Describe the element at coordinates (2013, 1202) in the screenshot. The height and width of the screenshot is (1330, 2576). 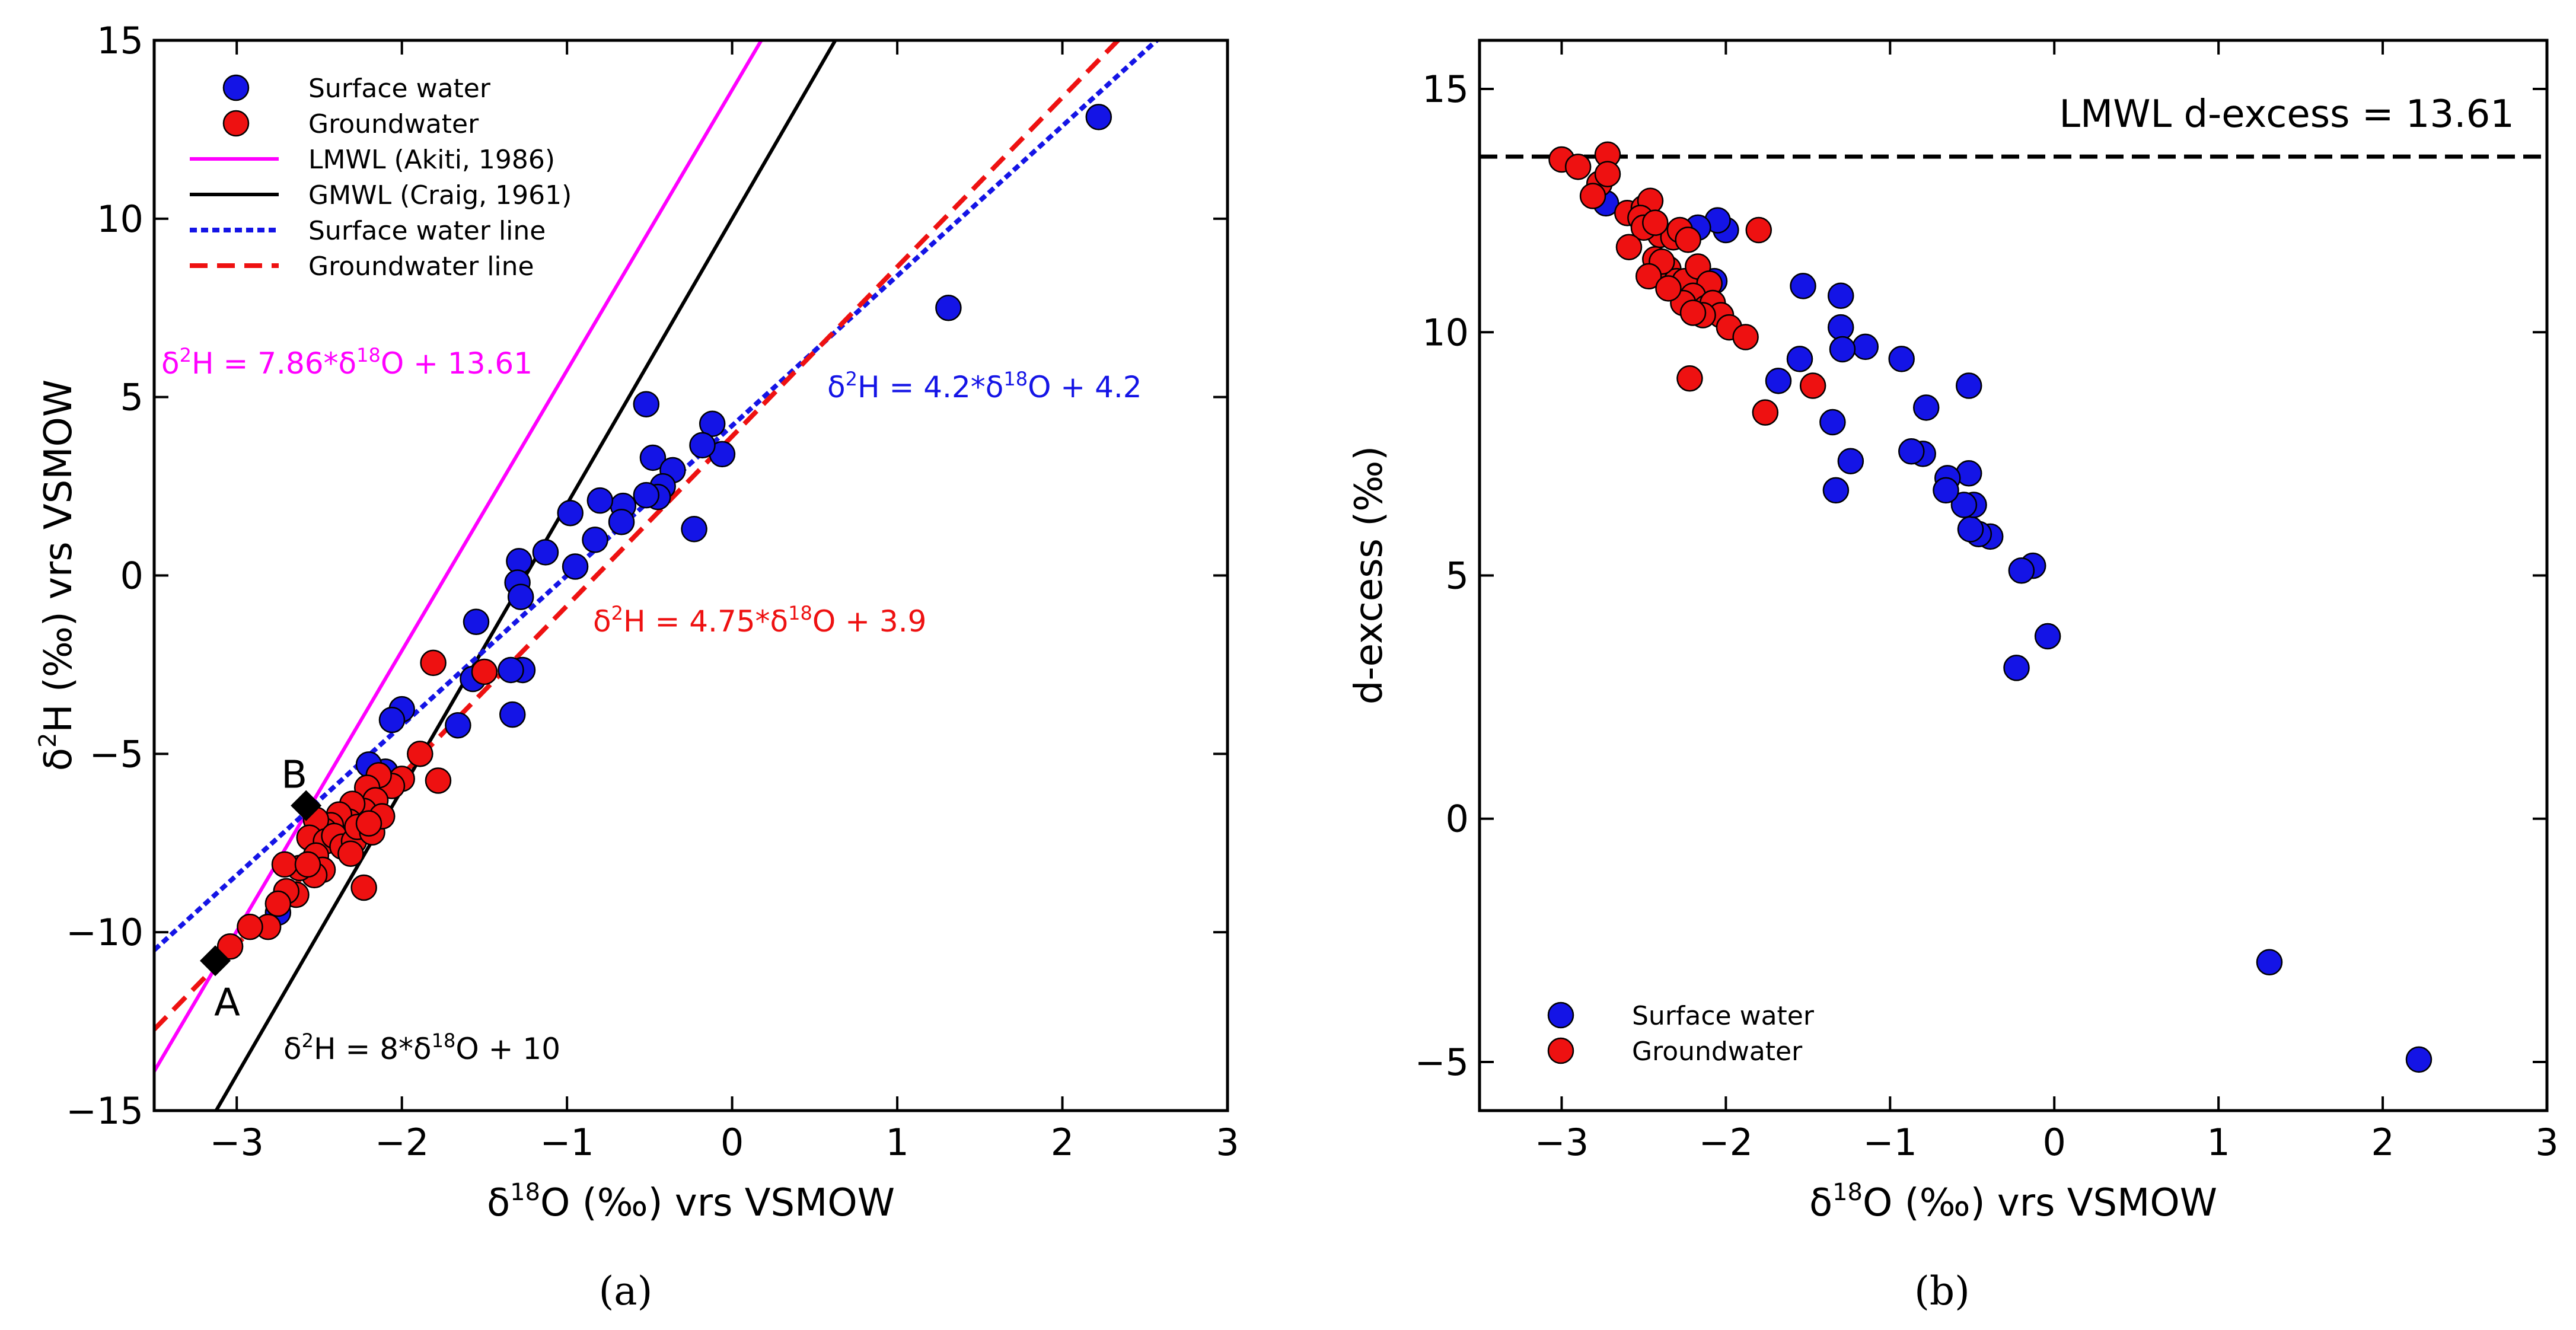
I see `panel-b-x-axis-label: δ18O (‰) vrs VSMOW` at that location.